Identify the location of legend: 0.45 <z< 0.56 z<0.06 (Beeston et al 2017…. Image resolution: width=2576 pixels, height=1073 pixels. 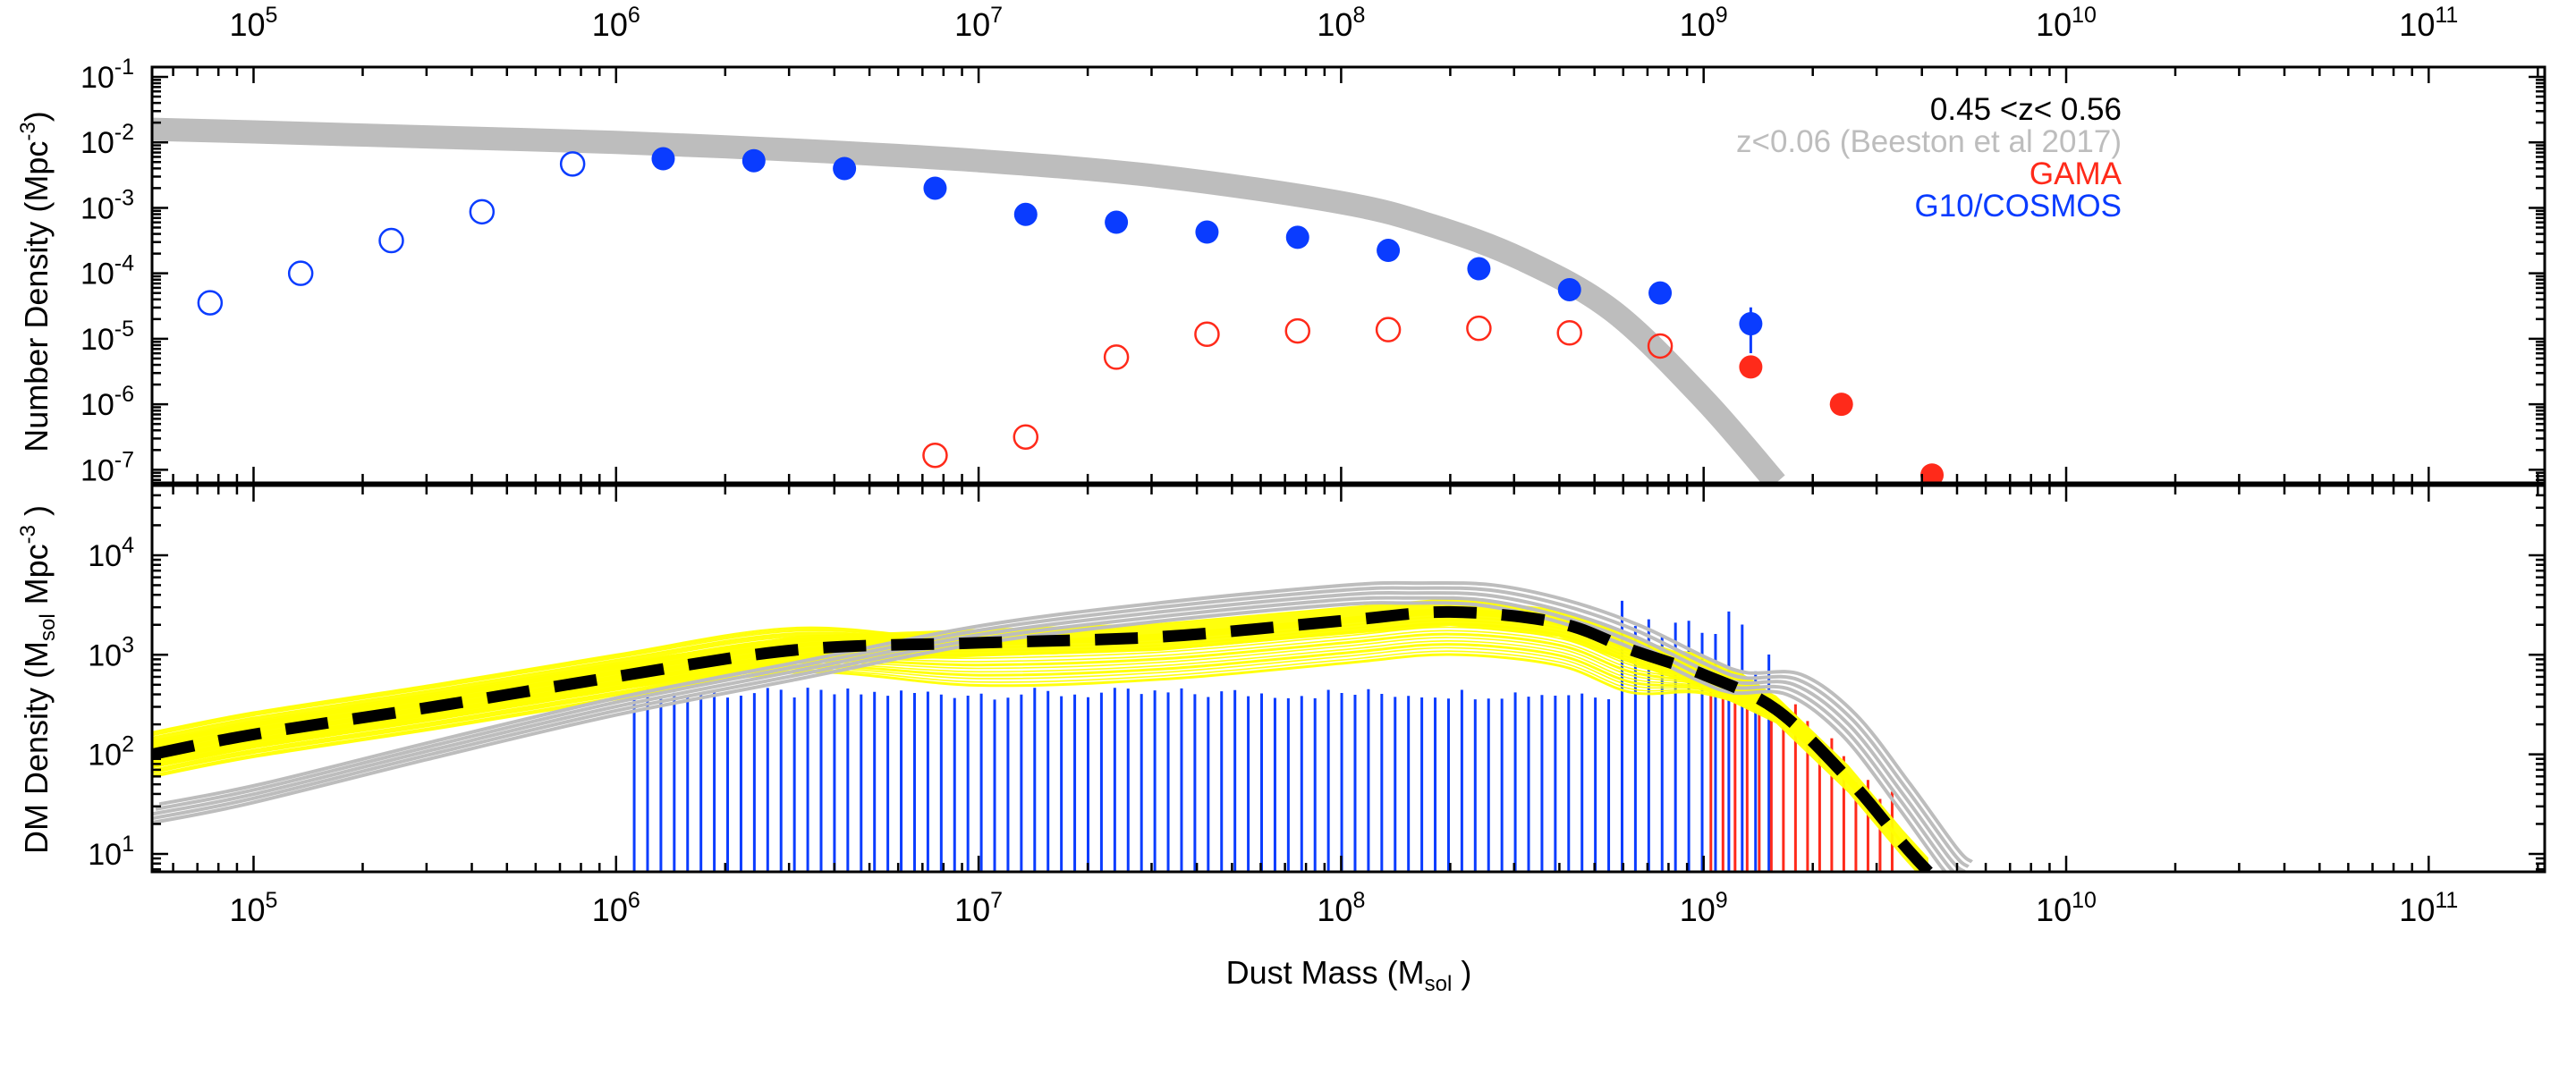
(1929, 158).